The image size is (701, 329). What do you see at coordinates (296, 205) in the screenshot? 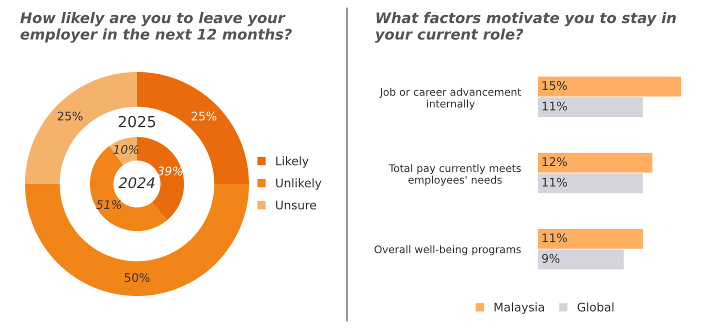
I see `legend-label: Unsure` at bounding box center [296, 205].